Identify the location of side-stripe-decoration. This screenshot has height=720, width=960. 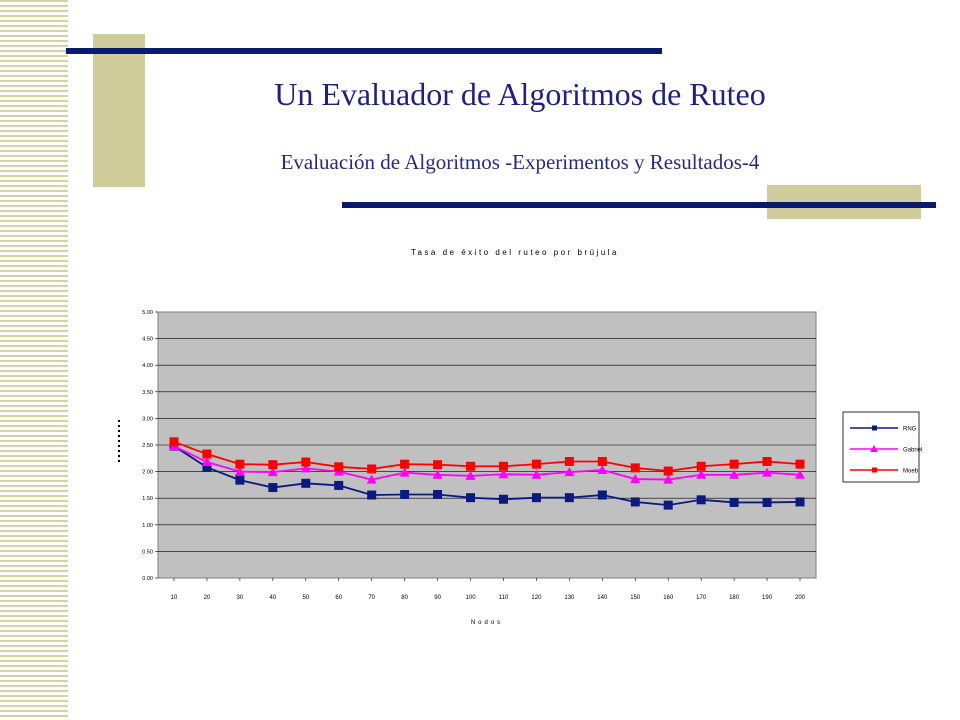
(34, 360).